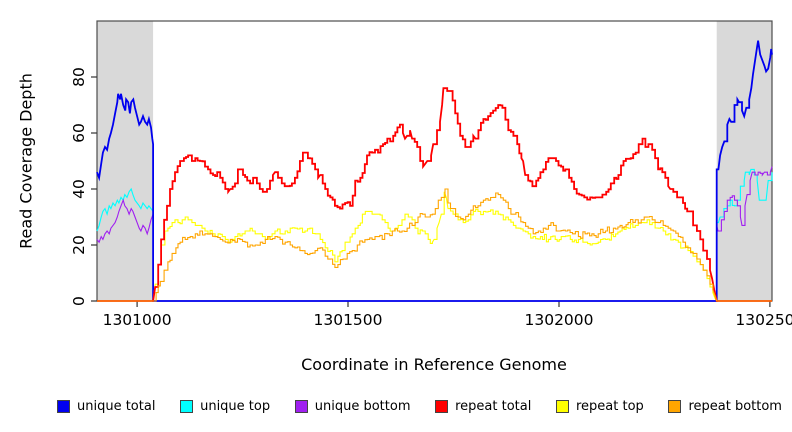 The width and height of the screenshot is (792, 432). I want to click on y-tick-label: 40, so click(79, 189).